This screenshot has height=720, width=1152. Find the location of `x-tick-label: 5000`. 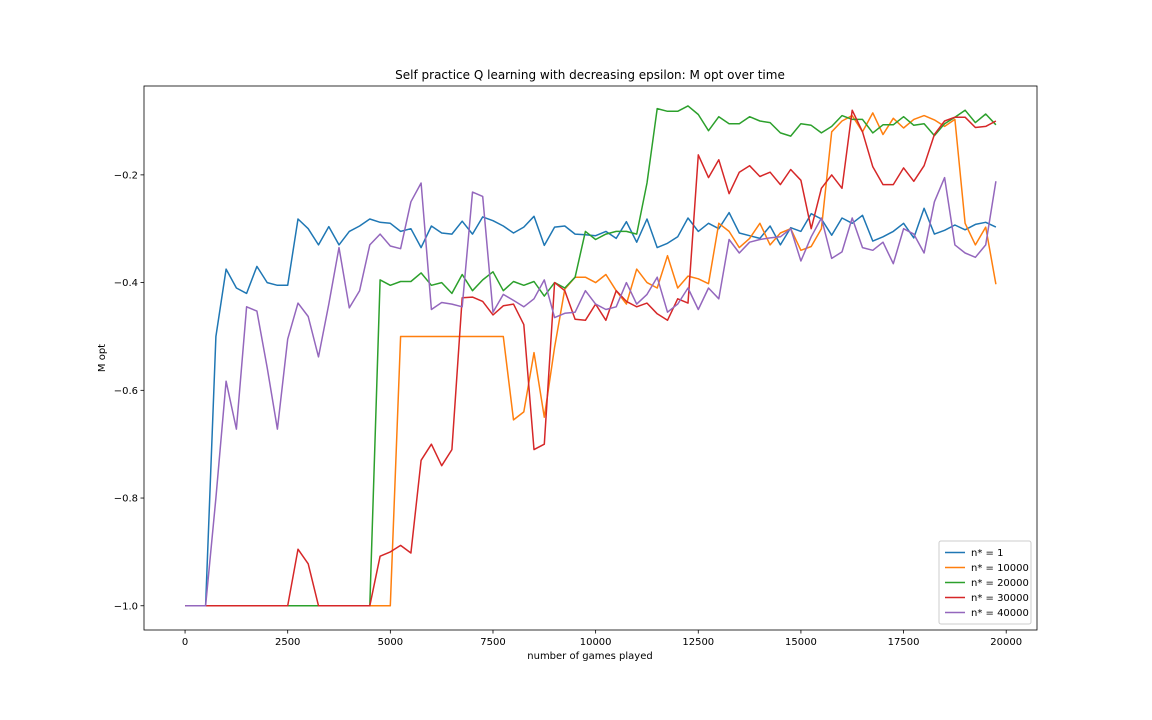

x-tick-label: 5000 is located at coordinates (390, 642).